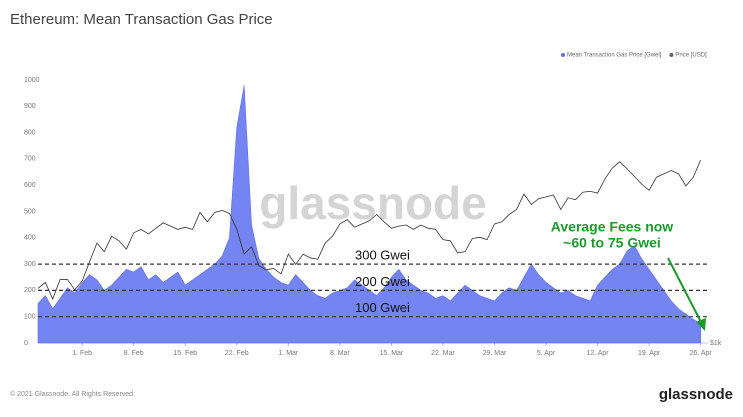  Describe the element at coordinates (185, 353) in the screenshot. I see `x-tick-label: 15. Feb` at that location.